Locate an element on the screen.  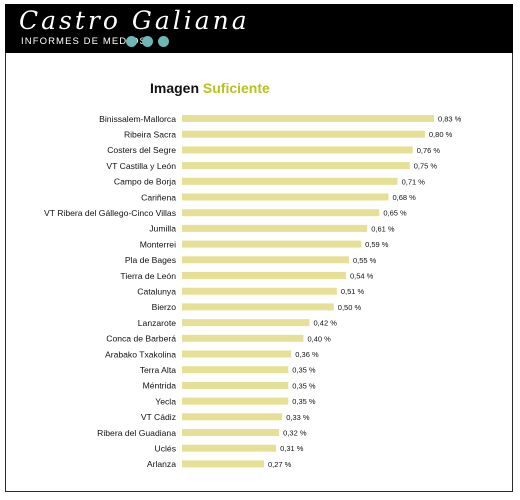
data-label: 0,83 % is located at coordinates (450, 119).